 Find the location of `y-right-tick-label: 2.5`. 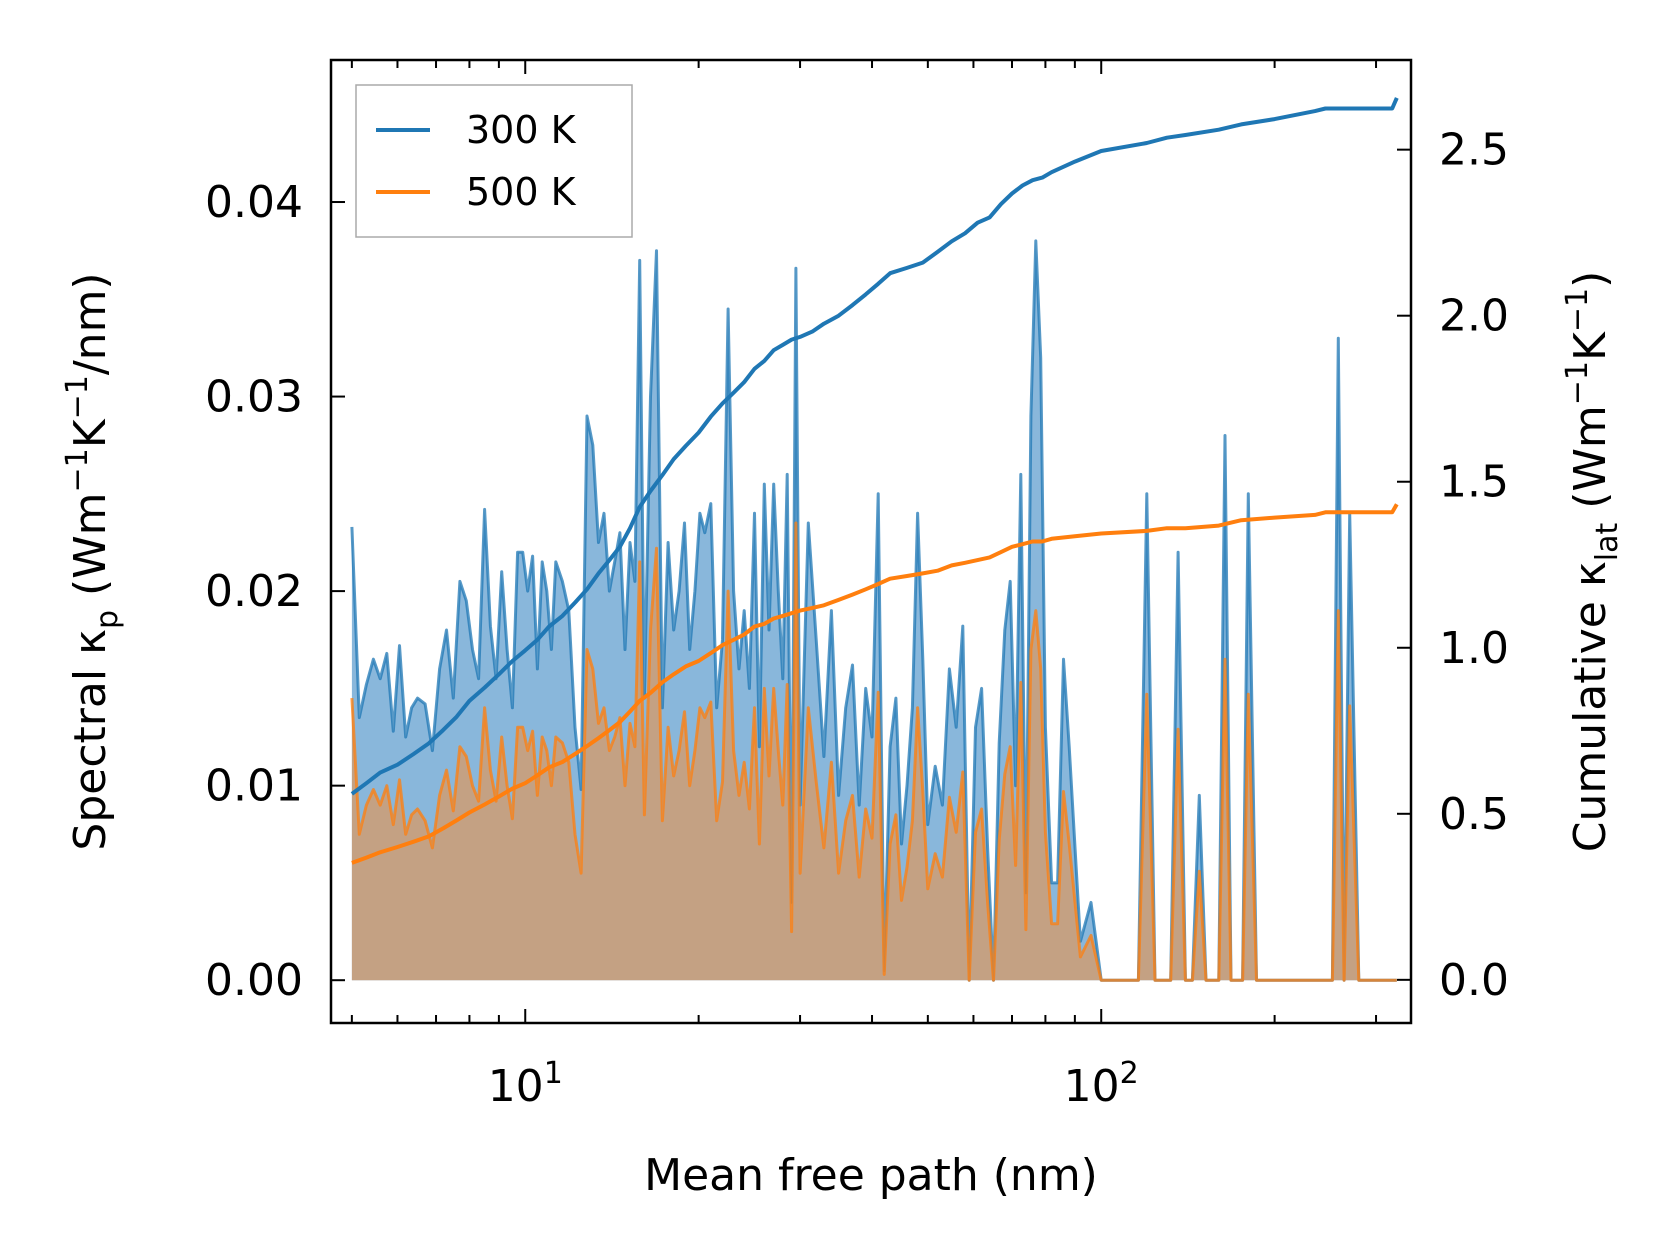

y-right-tick-label: 2.5 is located at coordinates (1474, 150).